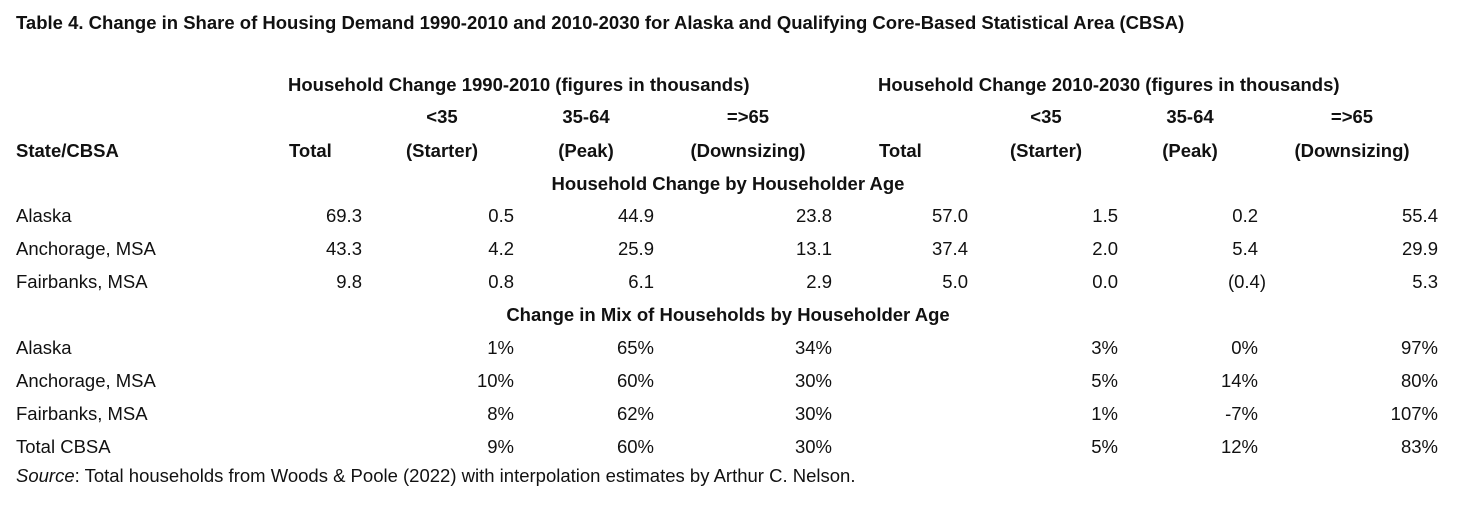 The height and width of the screenshot is (512, 1472). I want to click on header-lt35-1: <35, so click(442, 116).